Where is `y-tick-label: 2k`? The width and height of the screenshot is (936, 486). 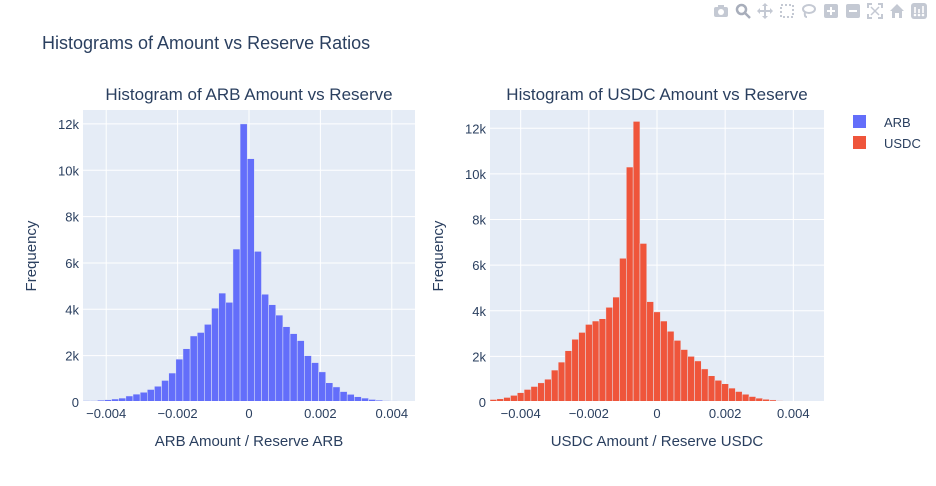
y-tick-label: 2k is located at coordinates (479, 356).